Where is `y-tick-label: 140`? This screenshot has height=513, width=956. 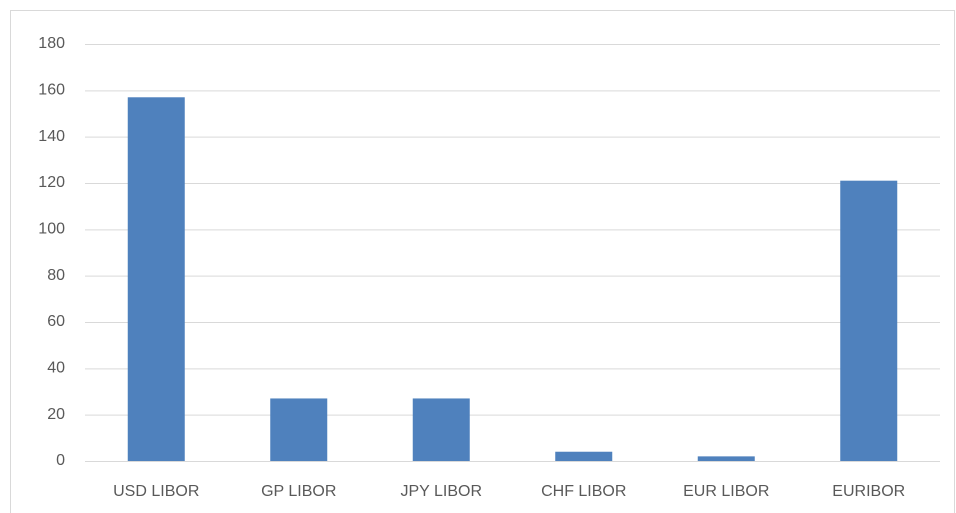 y-tick-label: 140 is located at coordinates (51, 136).